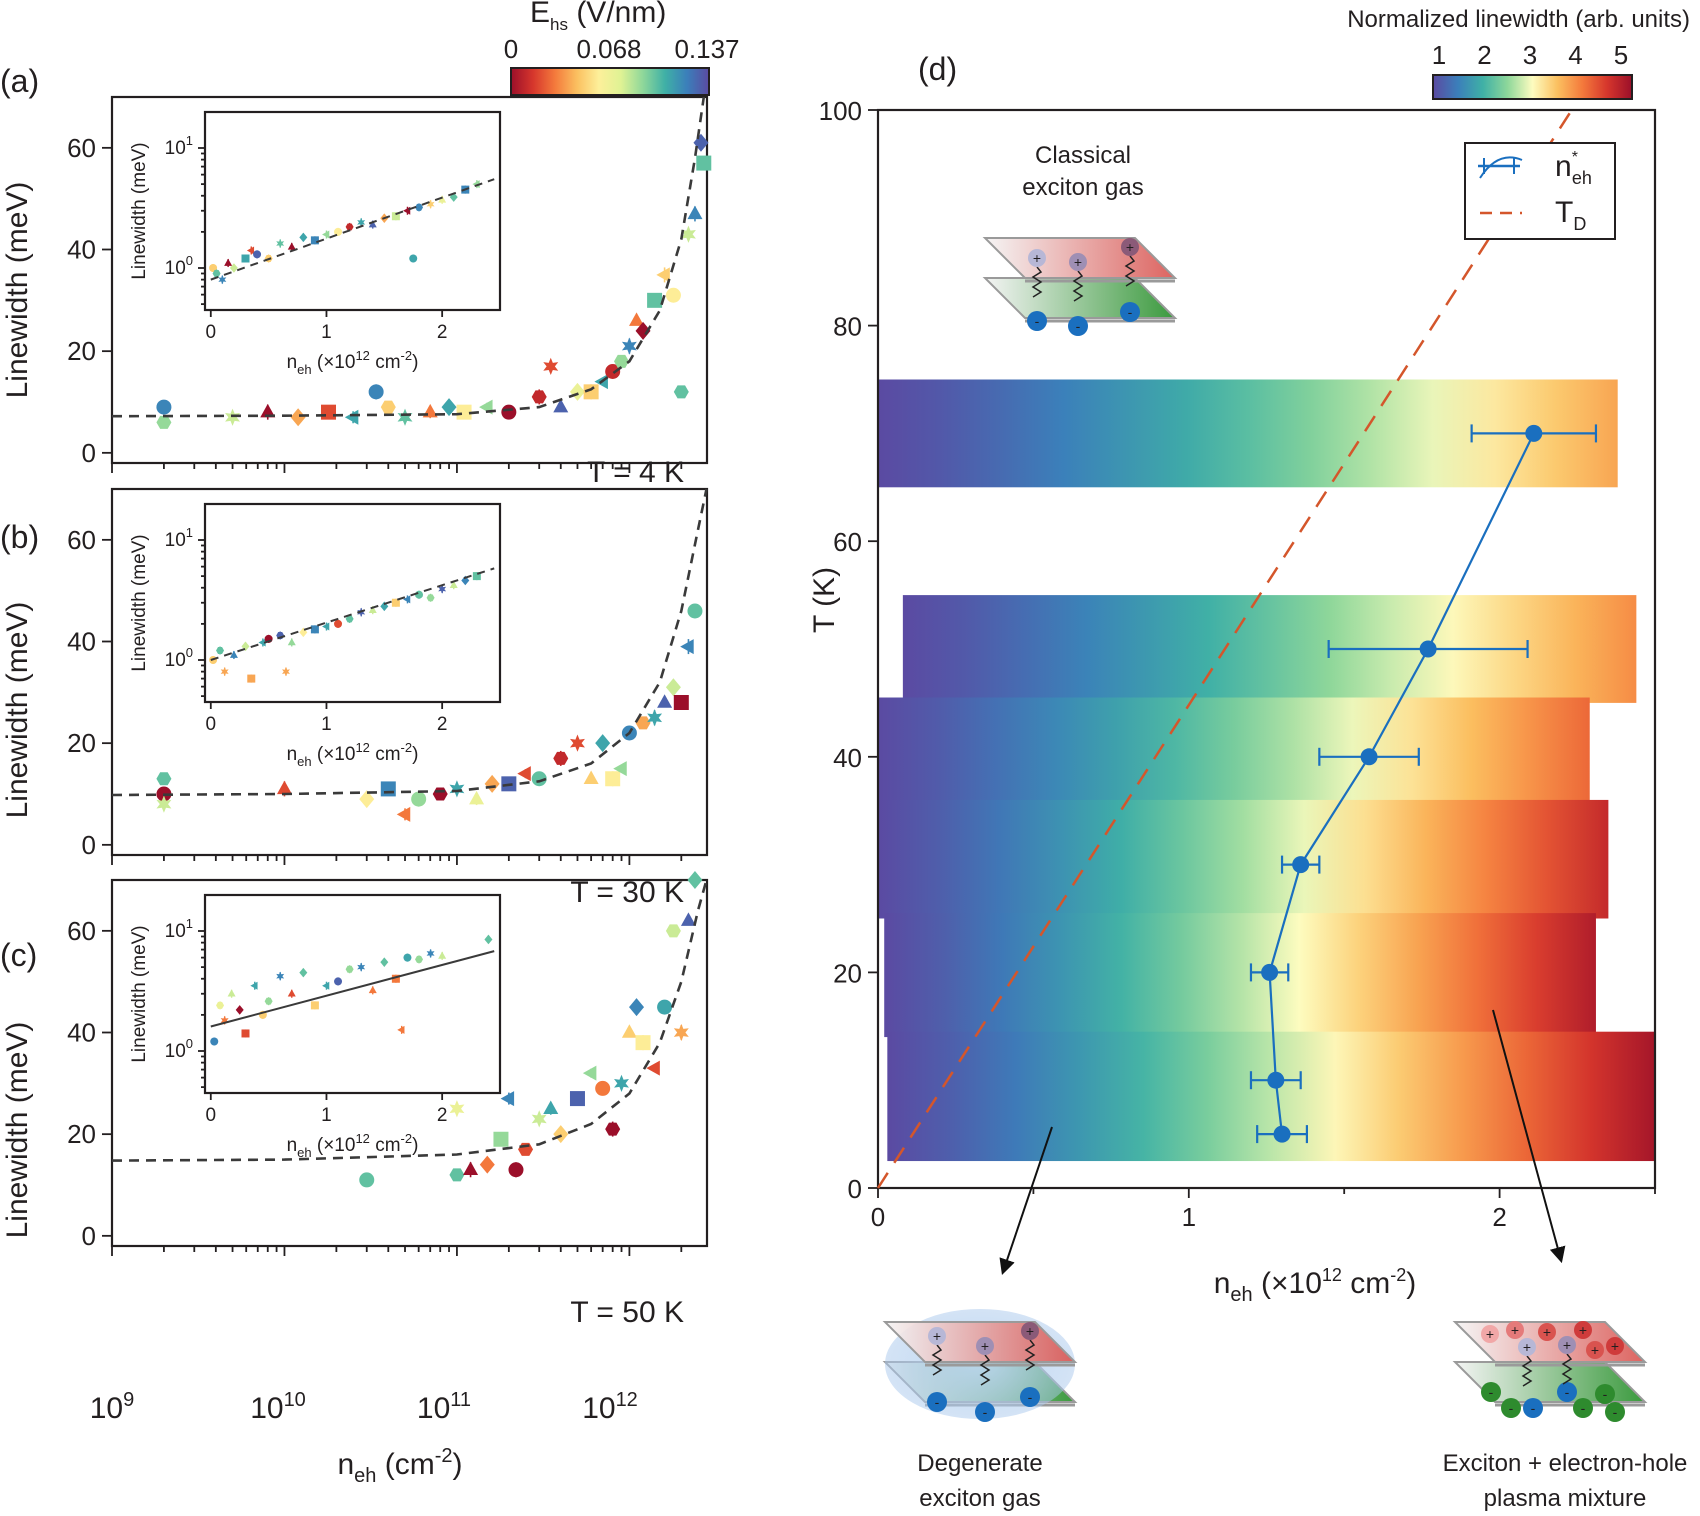 This screenshot has height=1516, width=1700. What do you see at coordinates (1082, 187) in the screenshot?
I see `classical-gas-line2: exciton gas` at bounding box center [1082, 187].